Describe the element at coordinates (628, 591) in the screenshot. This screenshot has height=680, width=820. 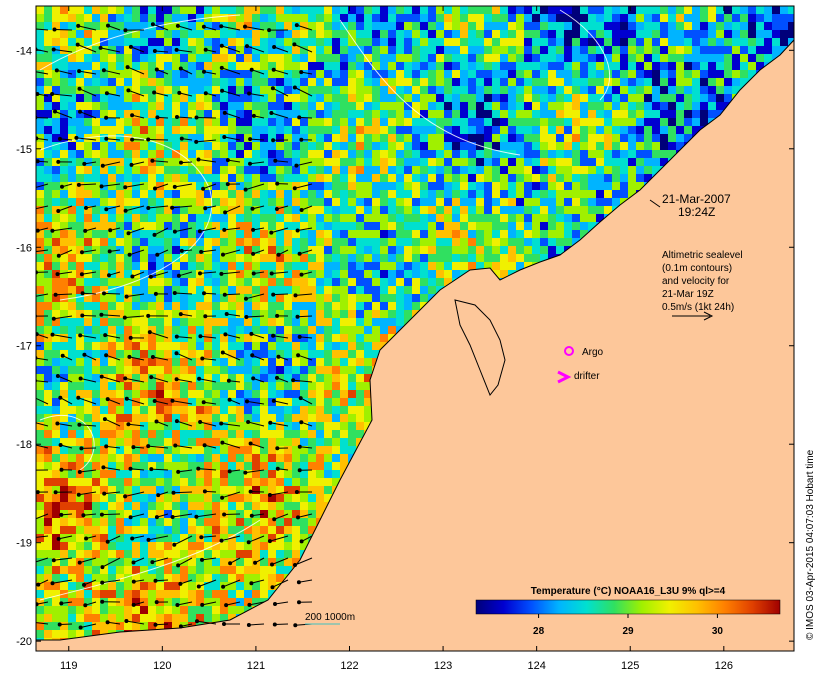
I see `colorbar-title: Temperature (°C) NOAA16_L3U 9% ql>=4` at that location.